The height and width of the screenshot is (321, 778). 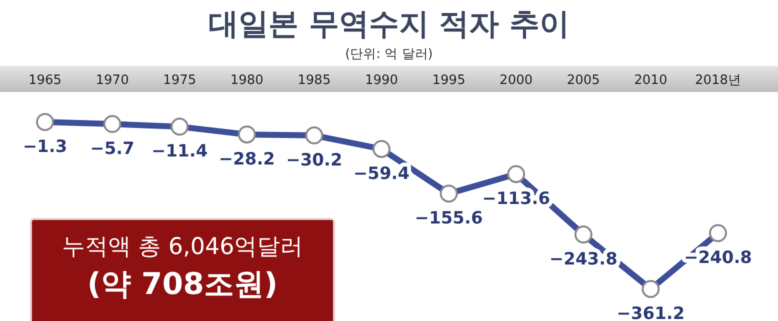 What do you see at coordinates (45, 147) in the screenshot?
I see `data-label: −1.3` at bounding box center [45, 147].